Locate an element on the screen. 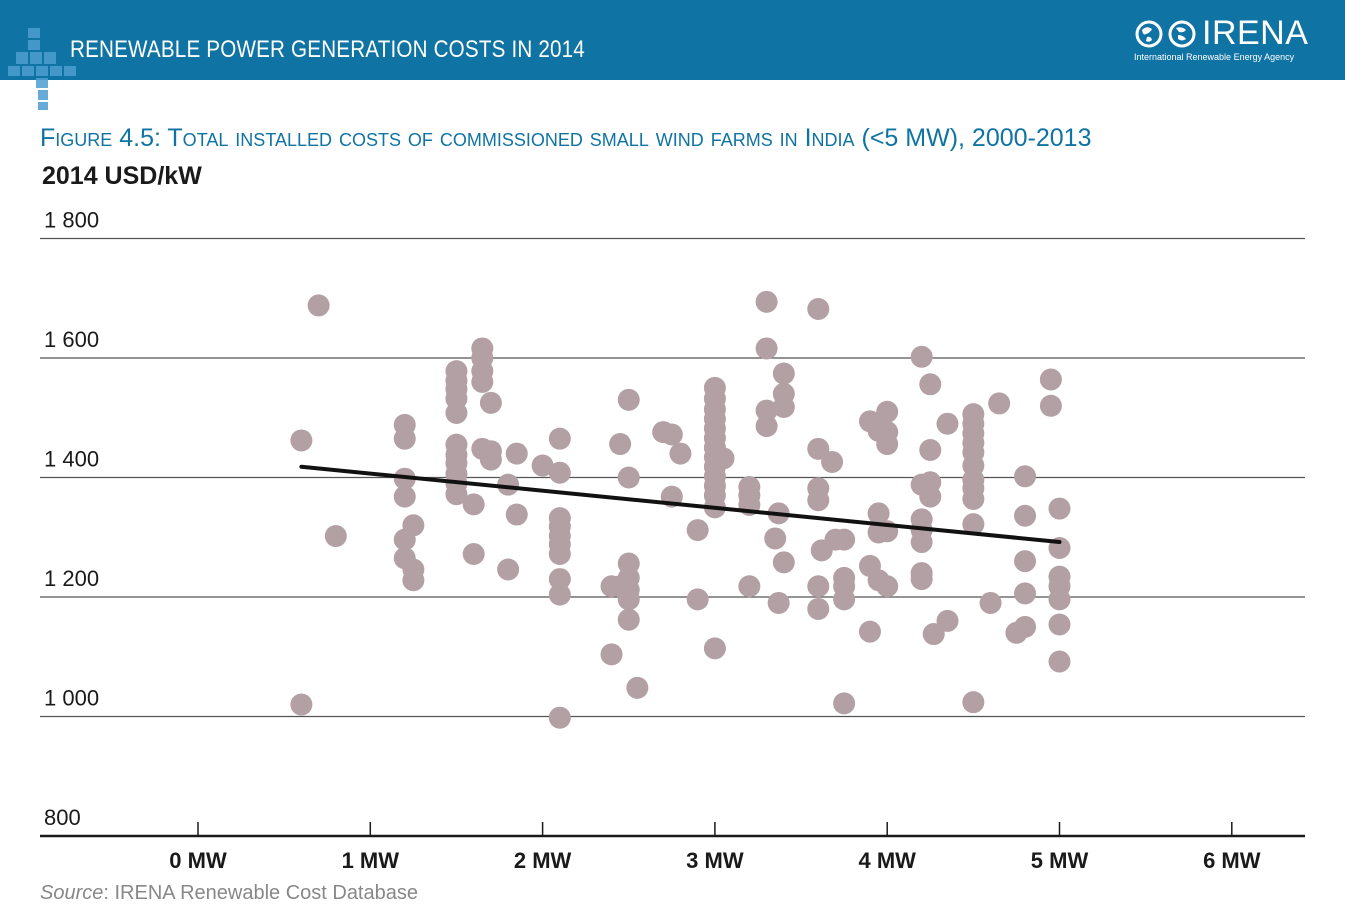  source-prefix: Source is located at coordinates (72, 893).